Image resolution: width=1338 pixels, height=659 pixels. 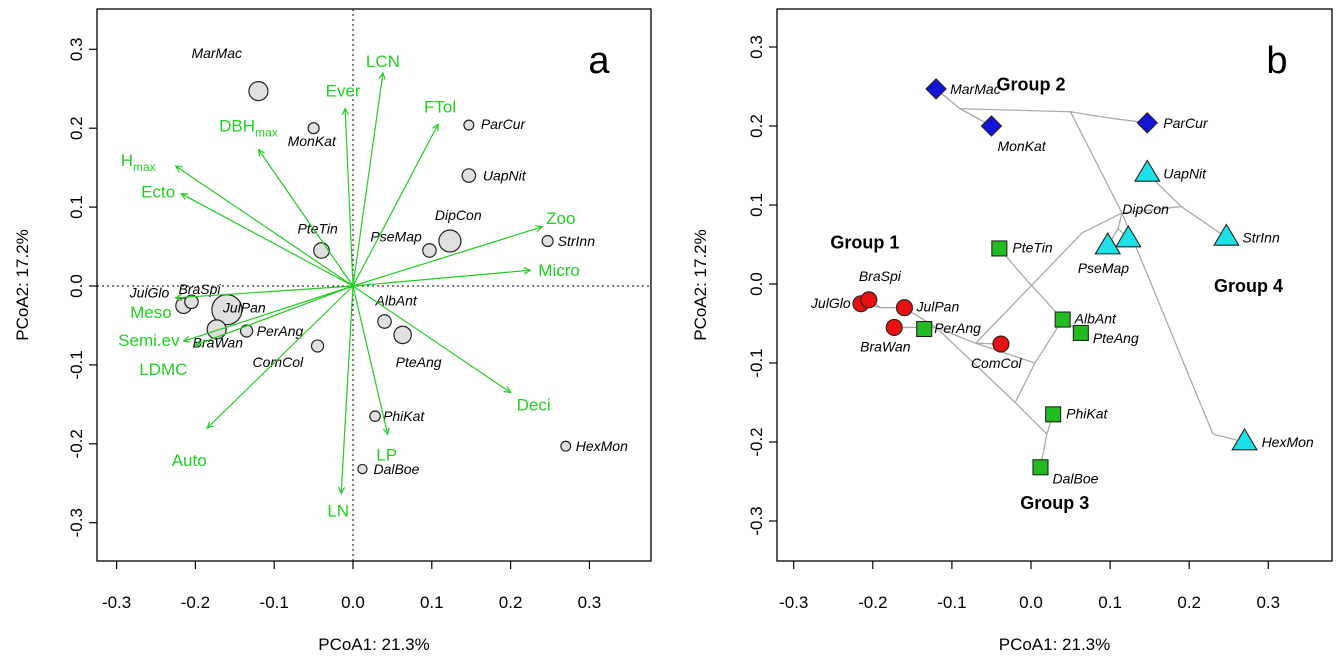 I want to click on species-label: PhiKat, so click(x=404, y=416).